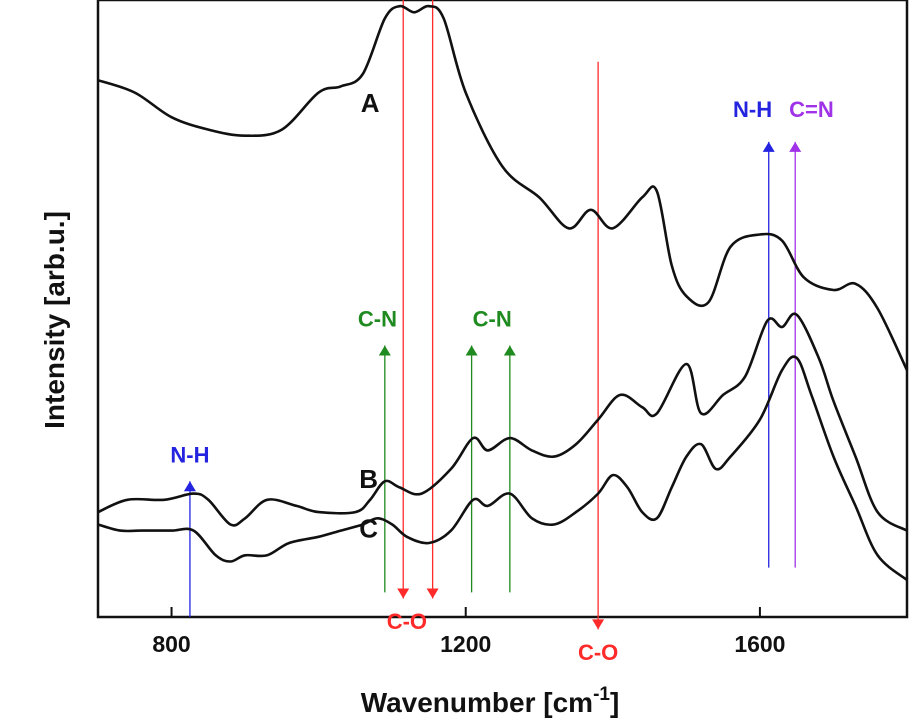  Describe the element at coordinates (407, 621) in the screenshot. I see `annotation-label-1: C-O` at that location.